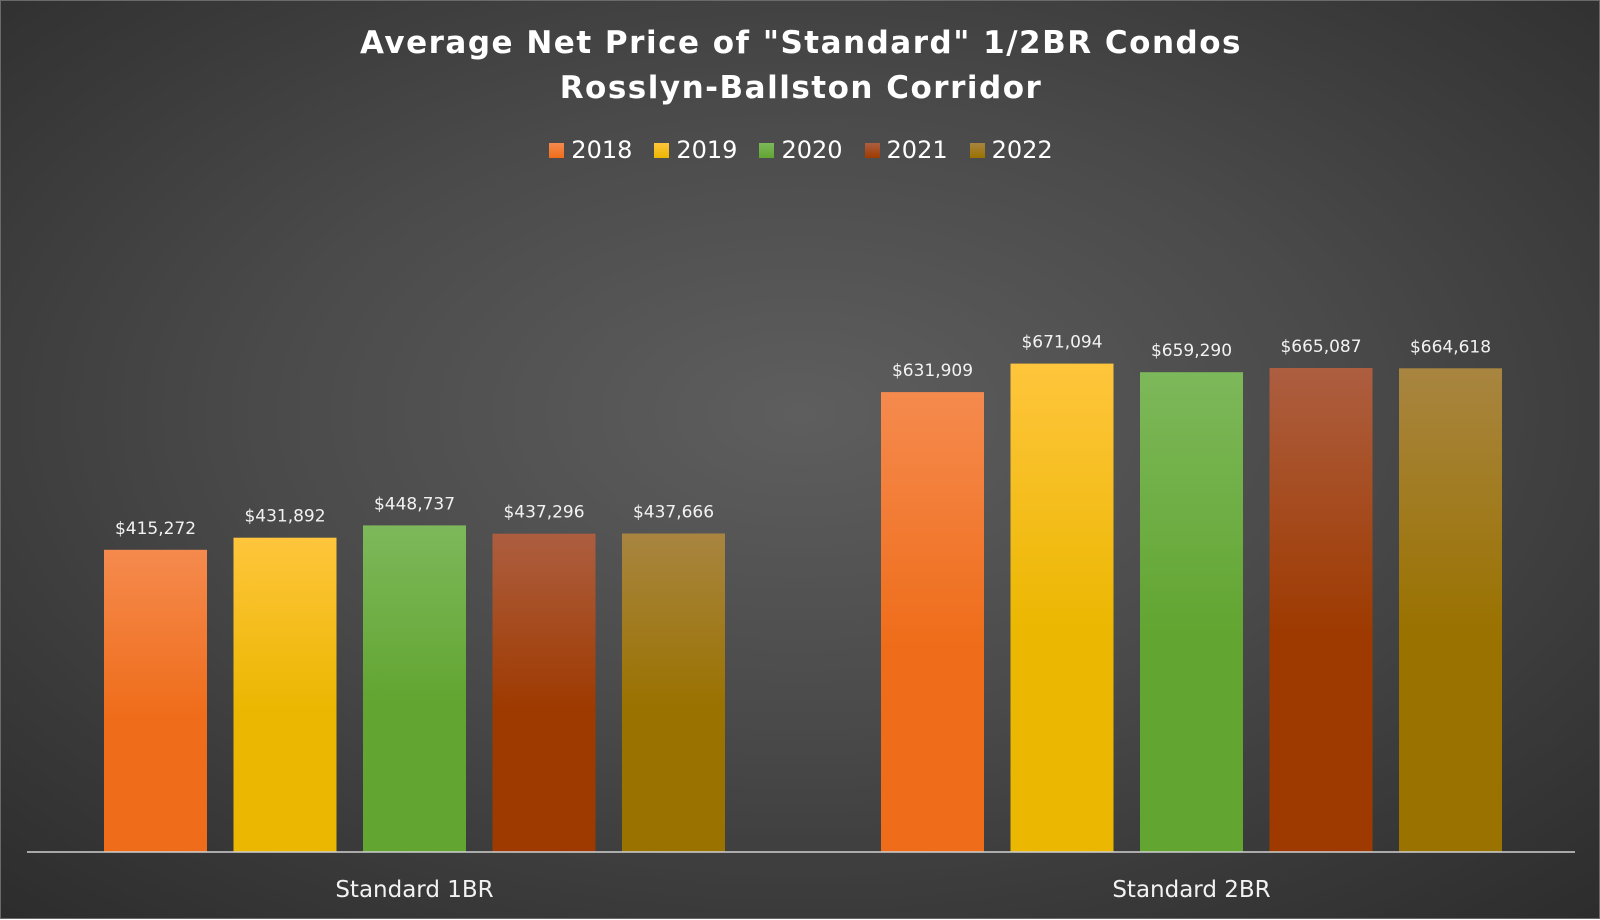 This screenshot has height=920, width=1600. What do you see at coordinates (932, 371) in the screenshot?
I see `data-label-standard-2br-2018: $631,909` at bounding box center [932, 371].